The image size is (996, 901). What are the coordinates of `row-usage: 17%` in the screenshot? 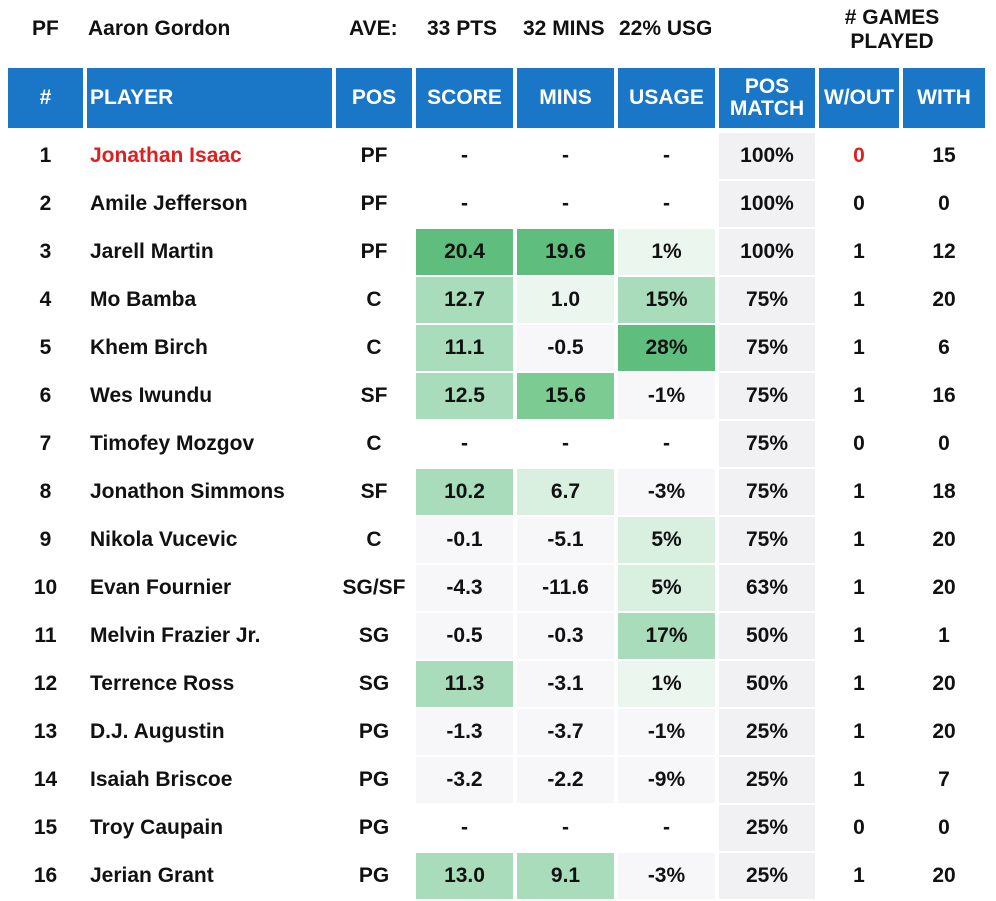 It's located at (666, 636).